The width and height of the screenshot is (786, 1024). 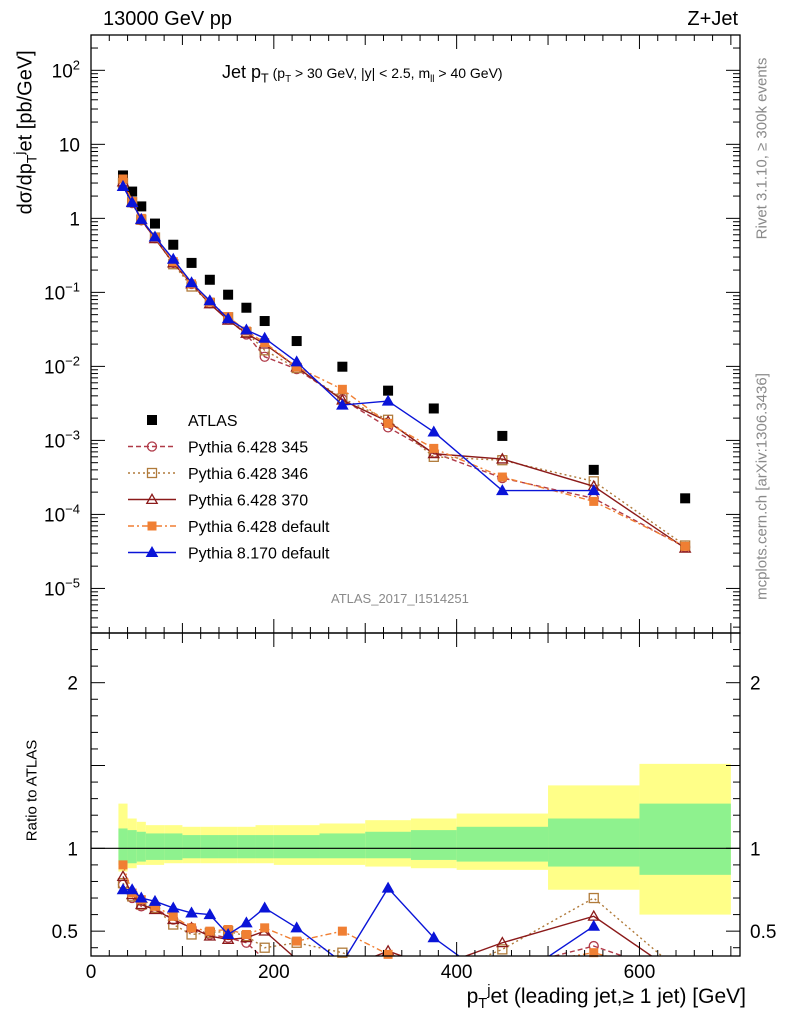 What do you see at coordinates (400, 598) in the screenshot?
I see `analysis-watermark: ATLAS_2017_I1514251` at bounding box center [400, 598].